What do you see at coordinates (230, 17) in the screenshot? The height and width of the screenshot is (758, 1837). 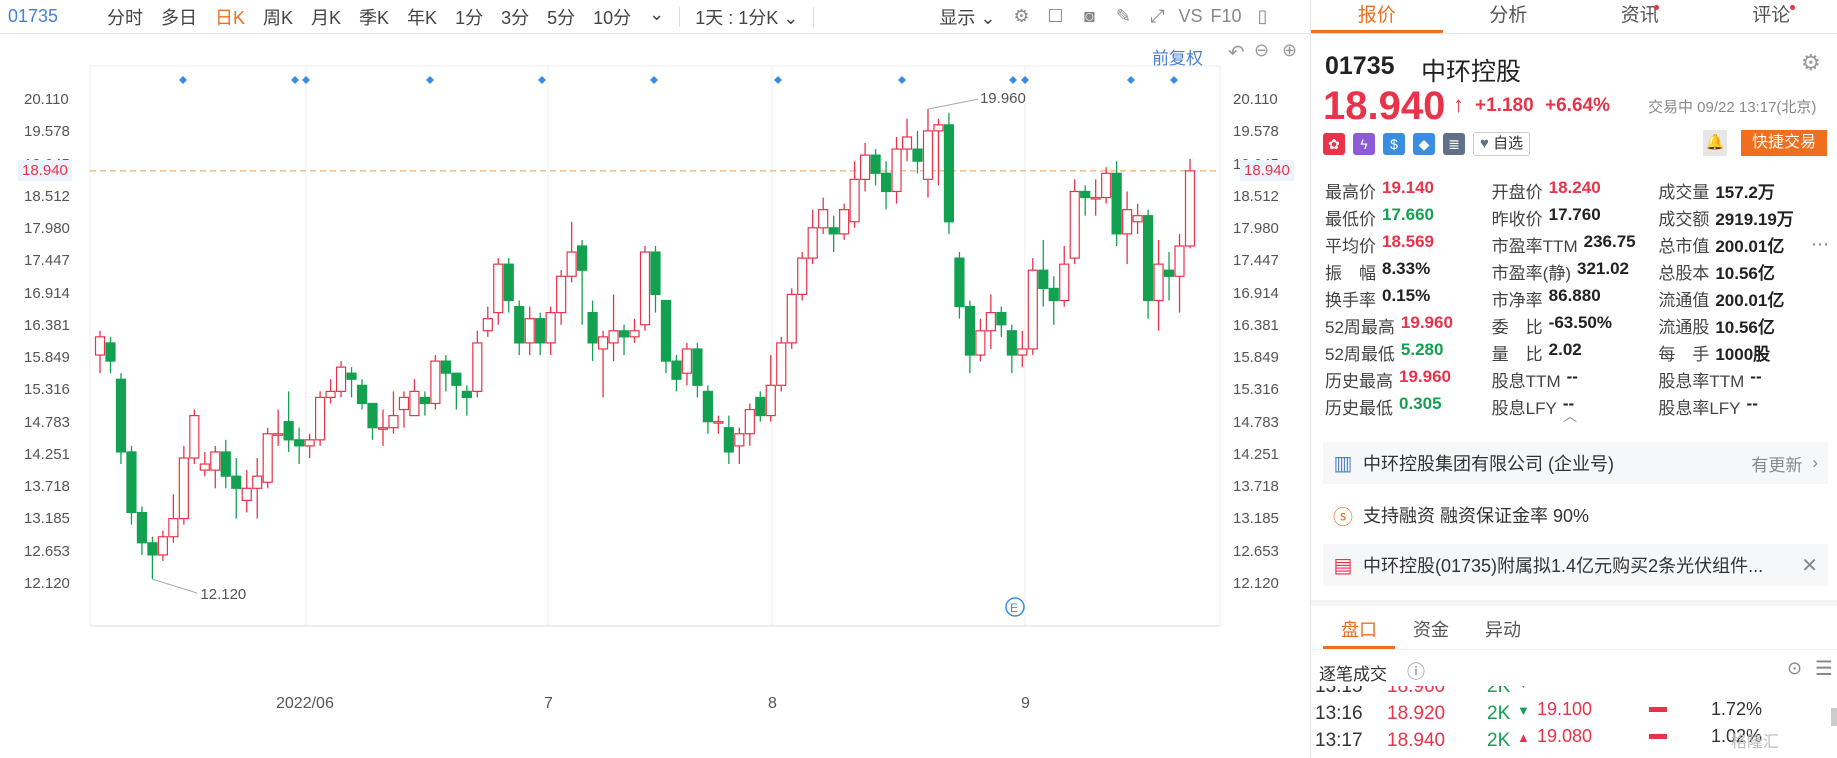 I see `timeframe-tab: 日K` at bounding box center [230, 17].